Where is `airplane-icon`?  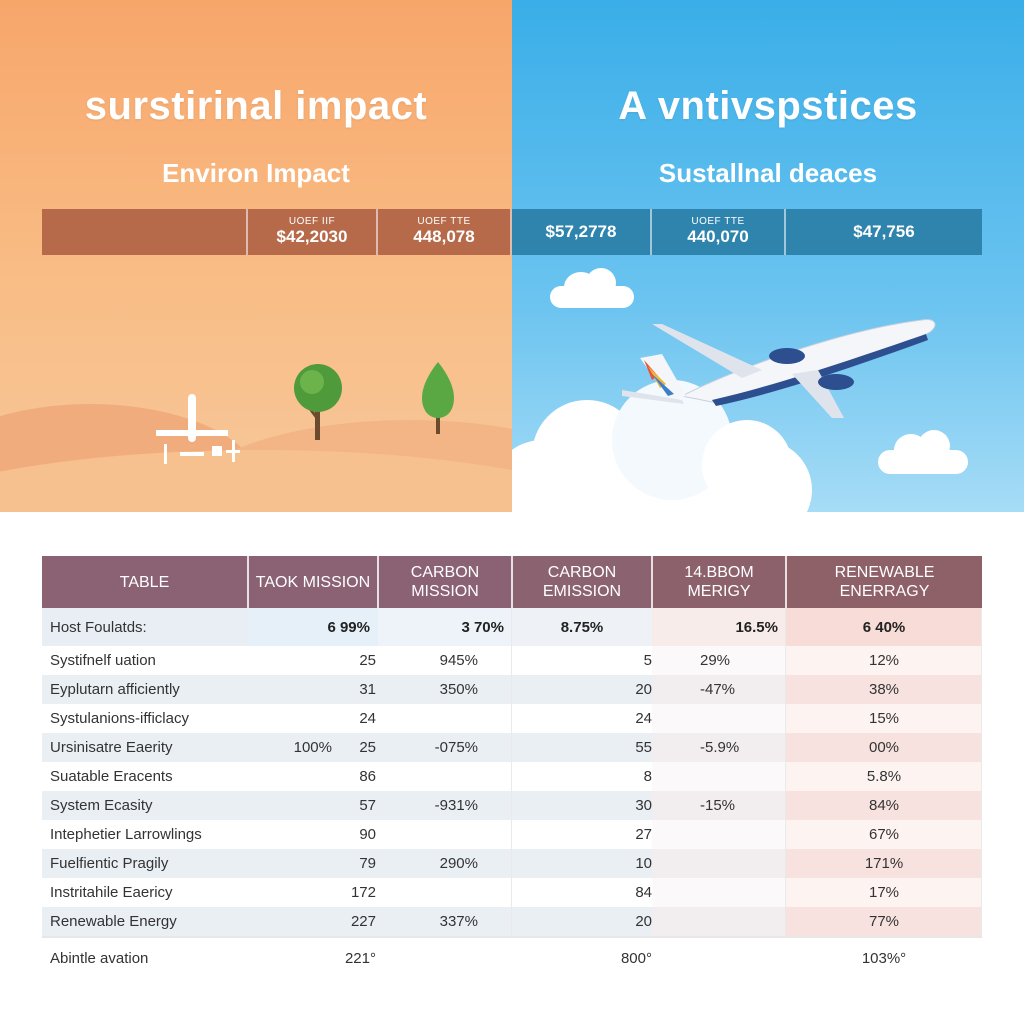 airplane-icon is located at coordinates (779, 368).